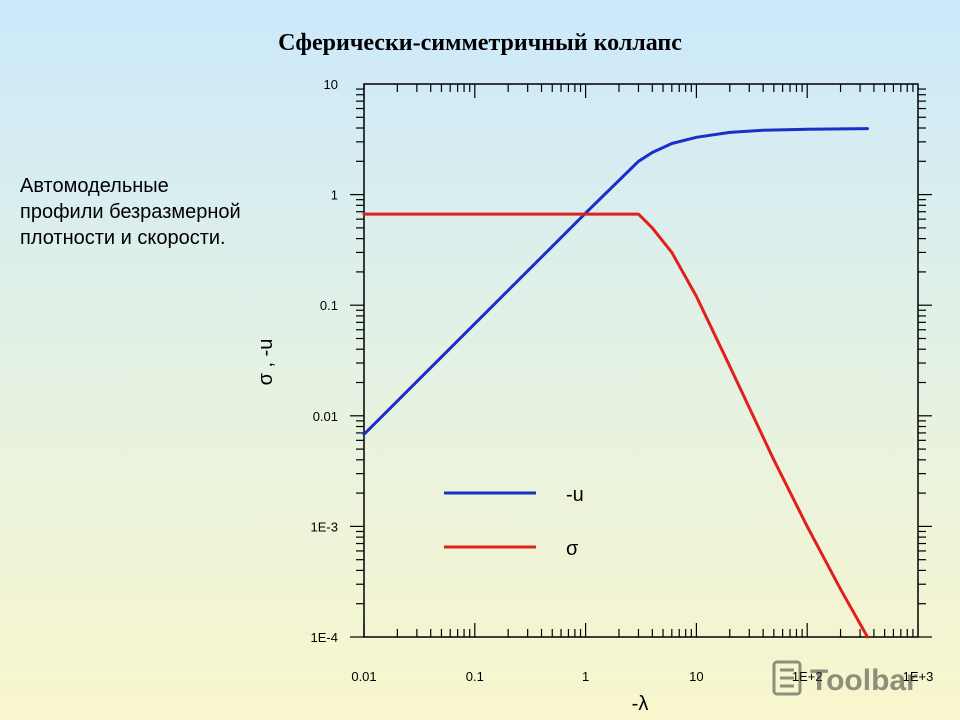 This screenshot has height=720, width=960. I want to click on caption-line-2: профили безразмерной, so click(130, 212).